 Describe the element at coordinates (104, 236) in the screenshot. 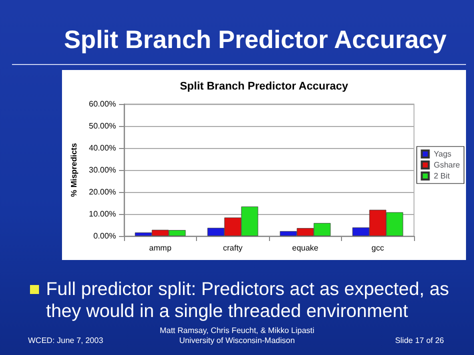

I see `y-tick-label: 0.00%` at that location.